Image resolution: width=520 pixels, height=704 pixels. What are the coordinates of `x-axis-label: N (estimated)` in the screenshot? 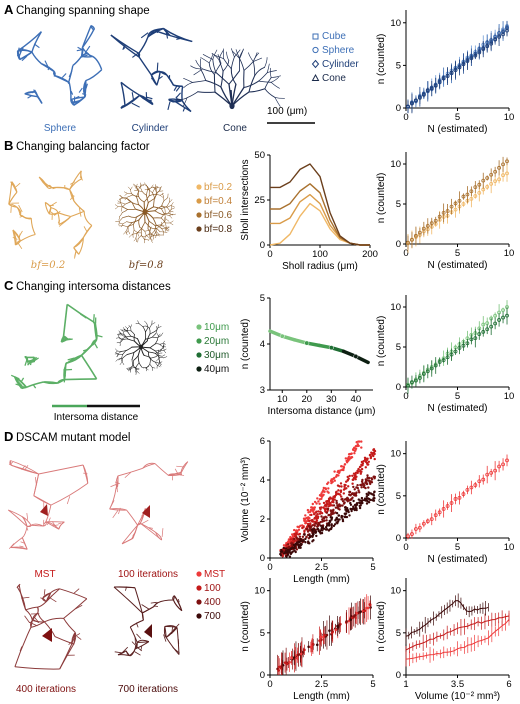 It's located at (457, 129).